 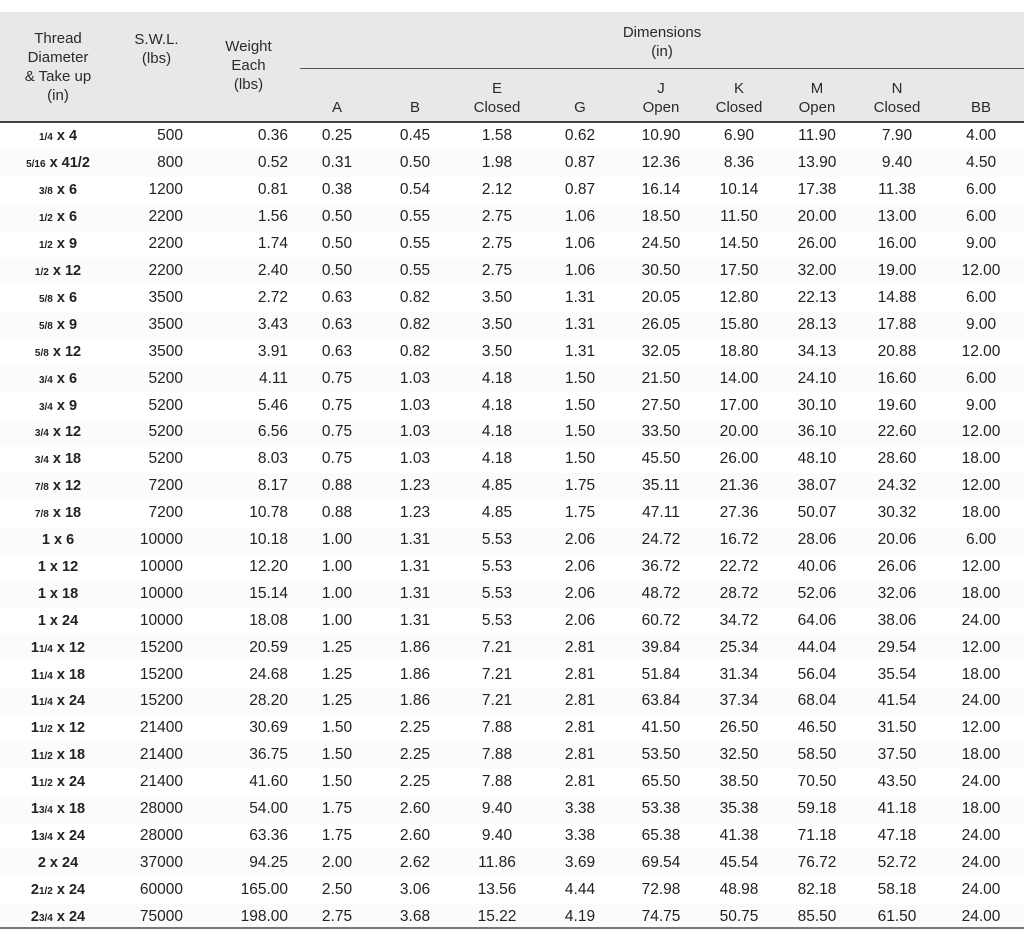 What do you see at coordinates (897, 809) in the screenshot?
I see `dim-n-cell: 41.18` at bounding box center [897, 809].